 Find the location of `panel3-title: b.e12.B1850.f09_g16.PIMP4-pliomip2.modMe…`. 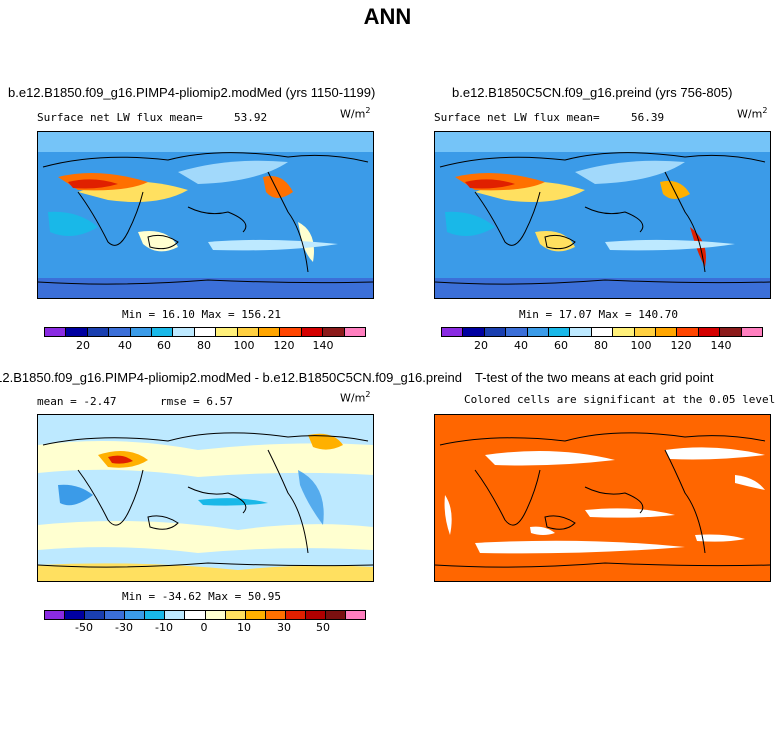

panel3-title: b.e12.B1850.f09_g16.PIMP4-pliomip2.modMe… is located at coordinates (231, 377).